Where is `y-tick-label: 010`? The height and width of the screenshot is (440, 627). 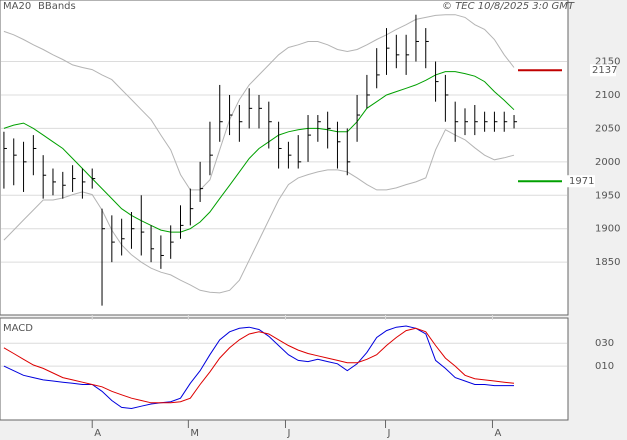
y-tick-label: 010 is located at coordinates (604, 366).